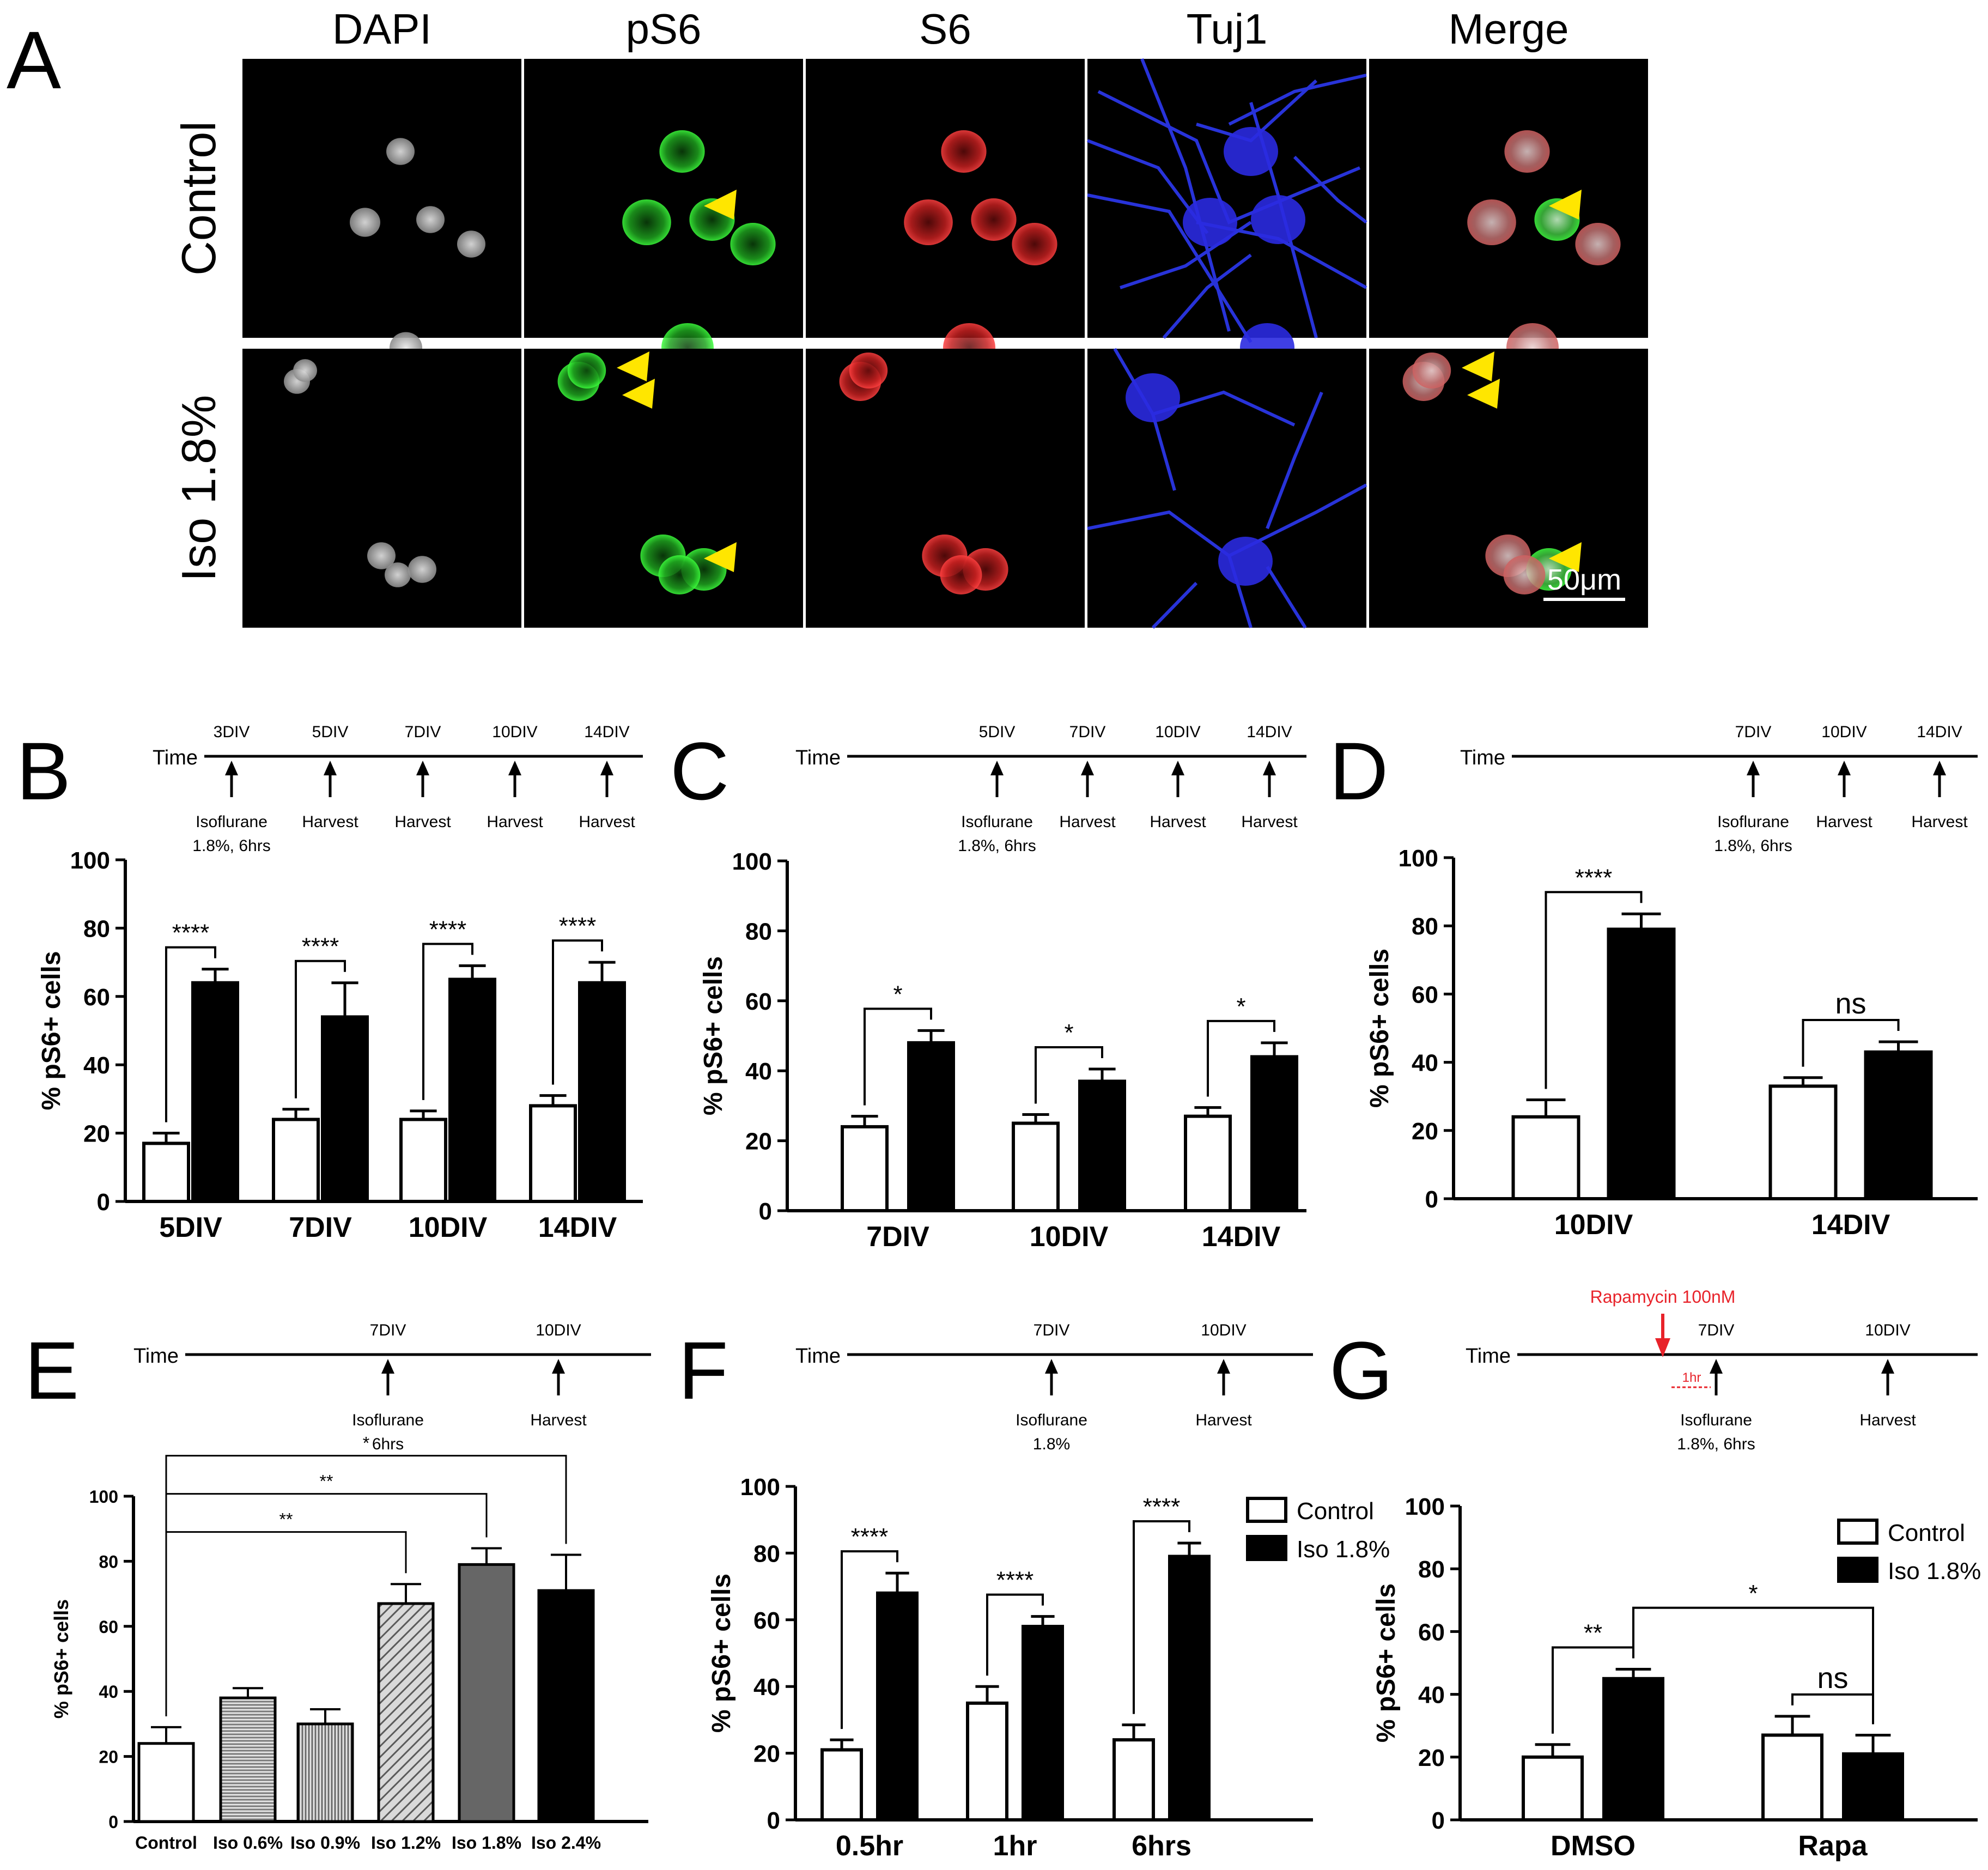 The image size is (1988, 1870). What do you see at coordinates (166, 1843) in the screenshot?
I see `x-tick-label: Control` at bounding box center [166, 1843].